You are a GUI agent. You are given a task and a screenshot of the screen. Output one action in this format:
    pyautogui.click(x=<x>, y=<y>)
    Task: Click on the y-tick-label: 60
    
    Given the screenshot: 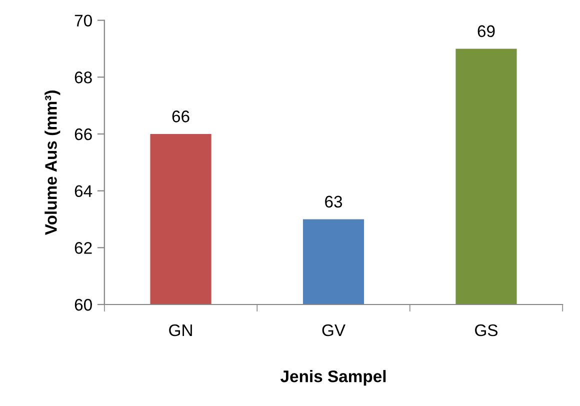 What is the action you would take?
    pyautogui.click(x=83, y=304)
    